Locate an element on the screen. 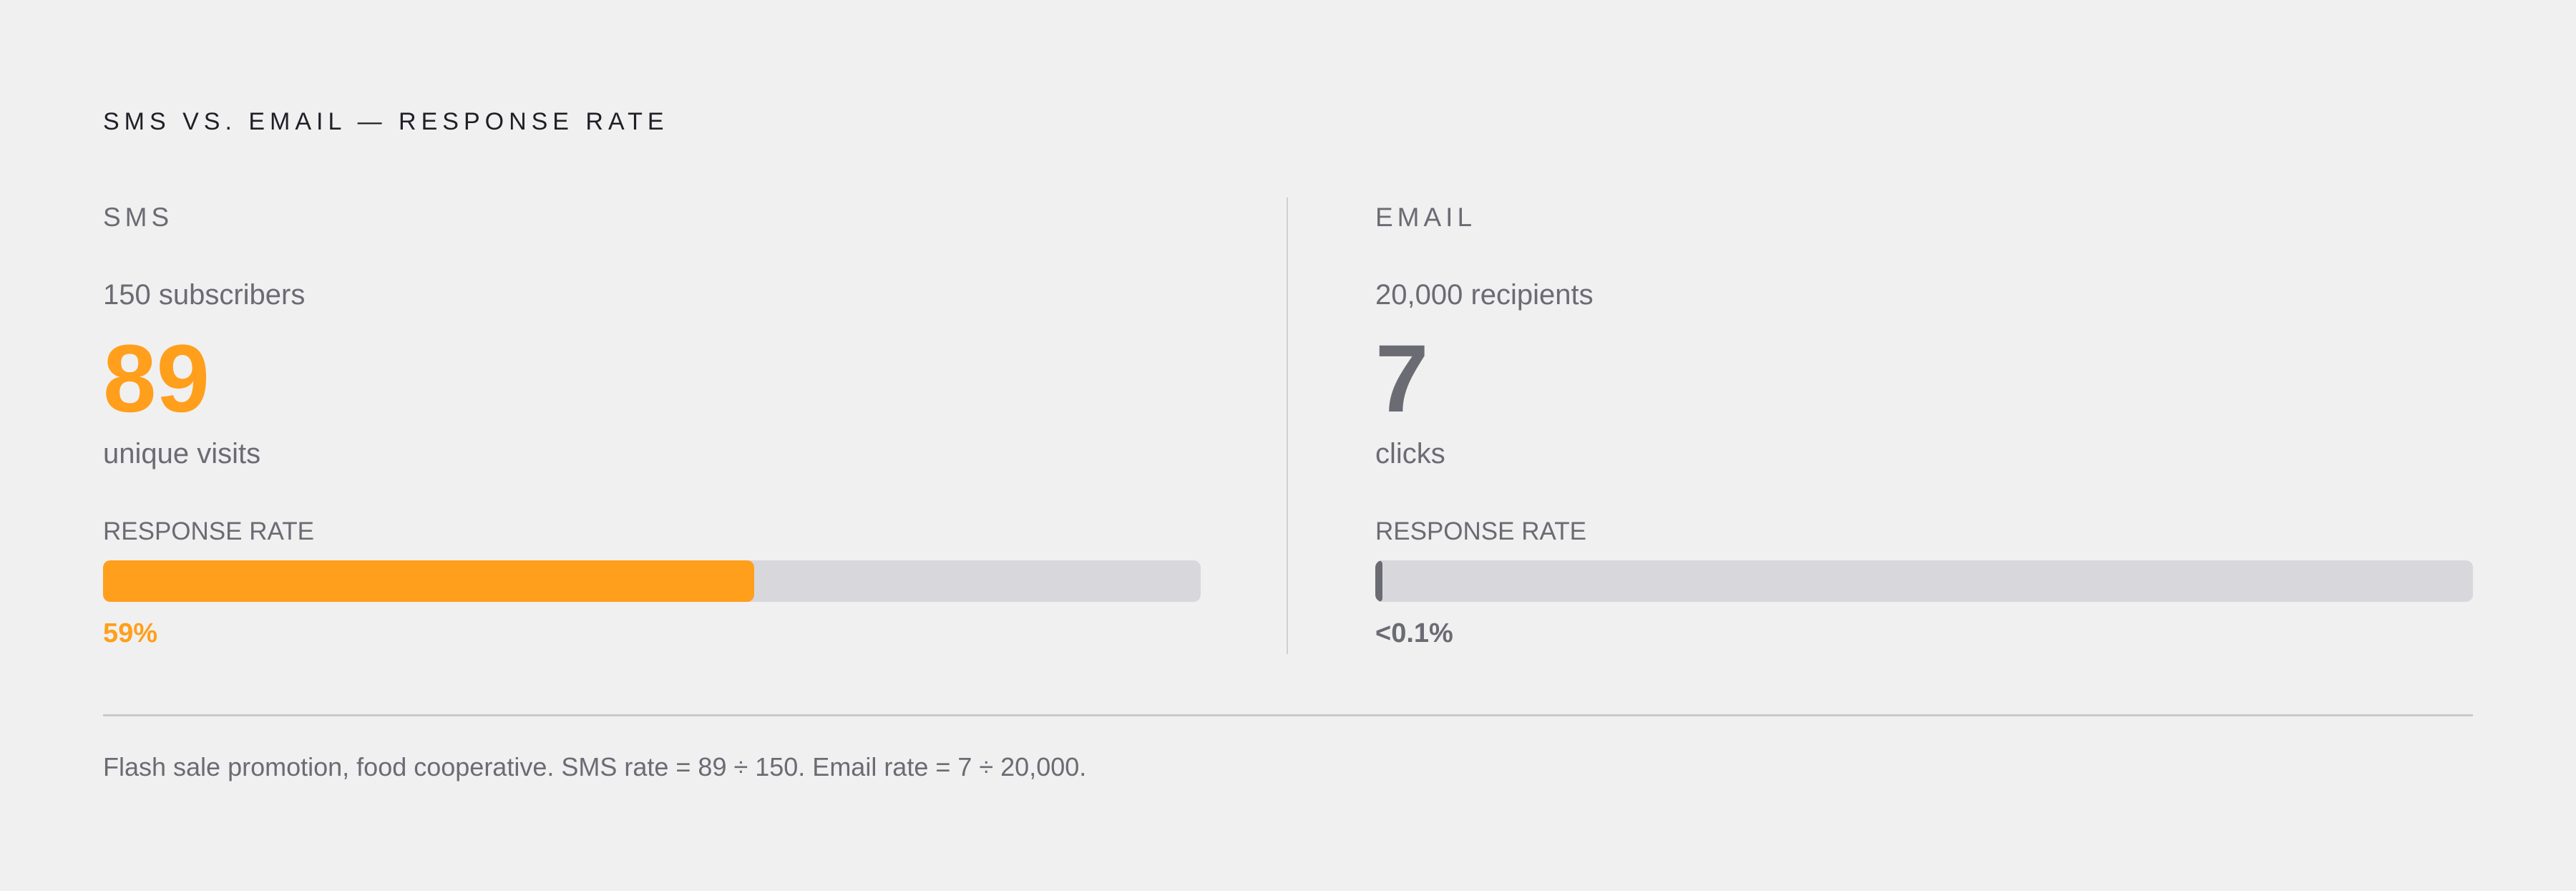 The height and width of the screenshot is (891, 2576). panel-divider is located at coordinates (1287, 426).